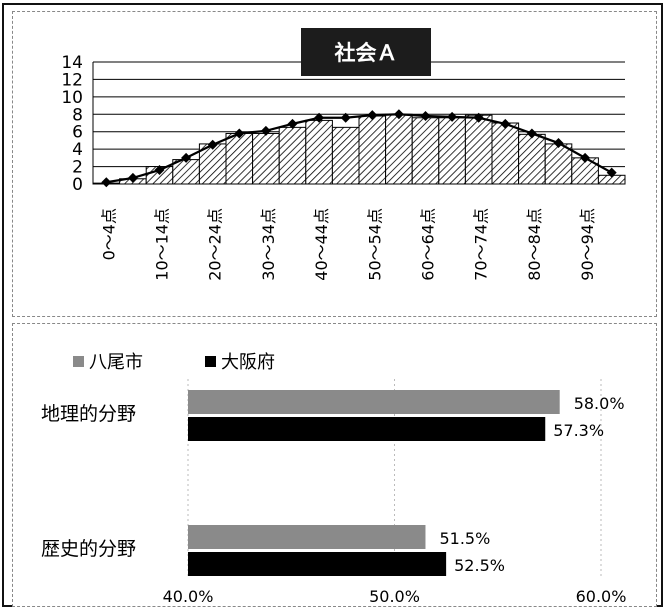  I want to click on x-tick-label: 50～54点, so click(374, 244).